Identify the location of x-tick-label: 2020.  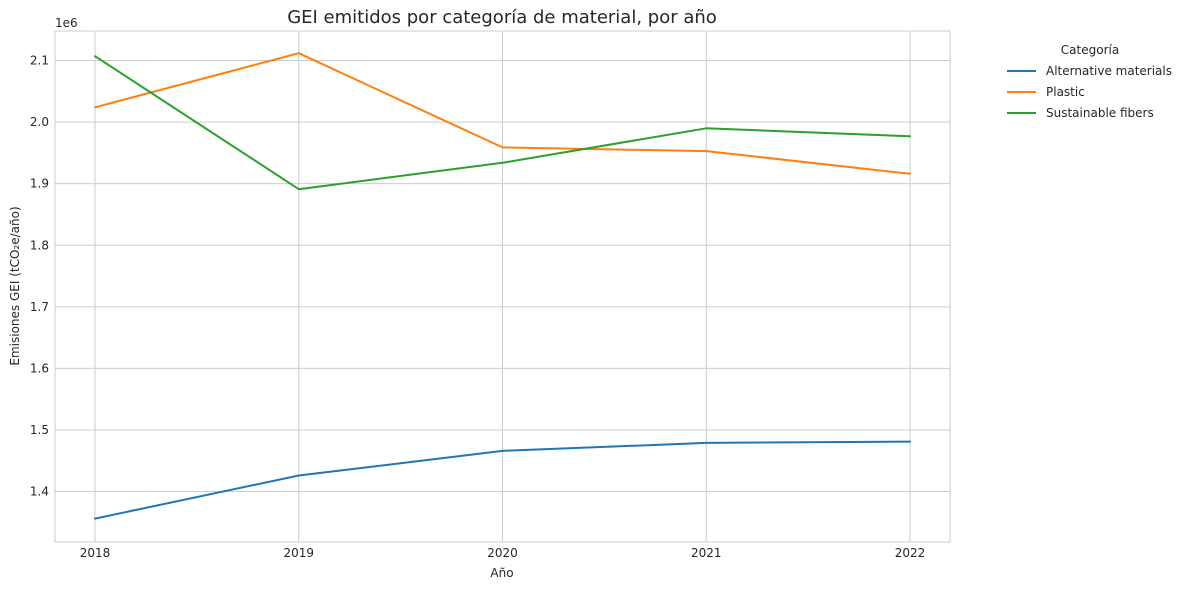
(502, 553).